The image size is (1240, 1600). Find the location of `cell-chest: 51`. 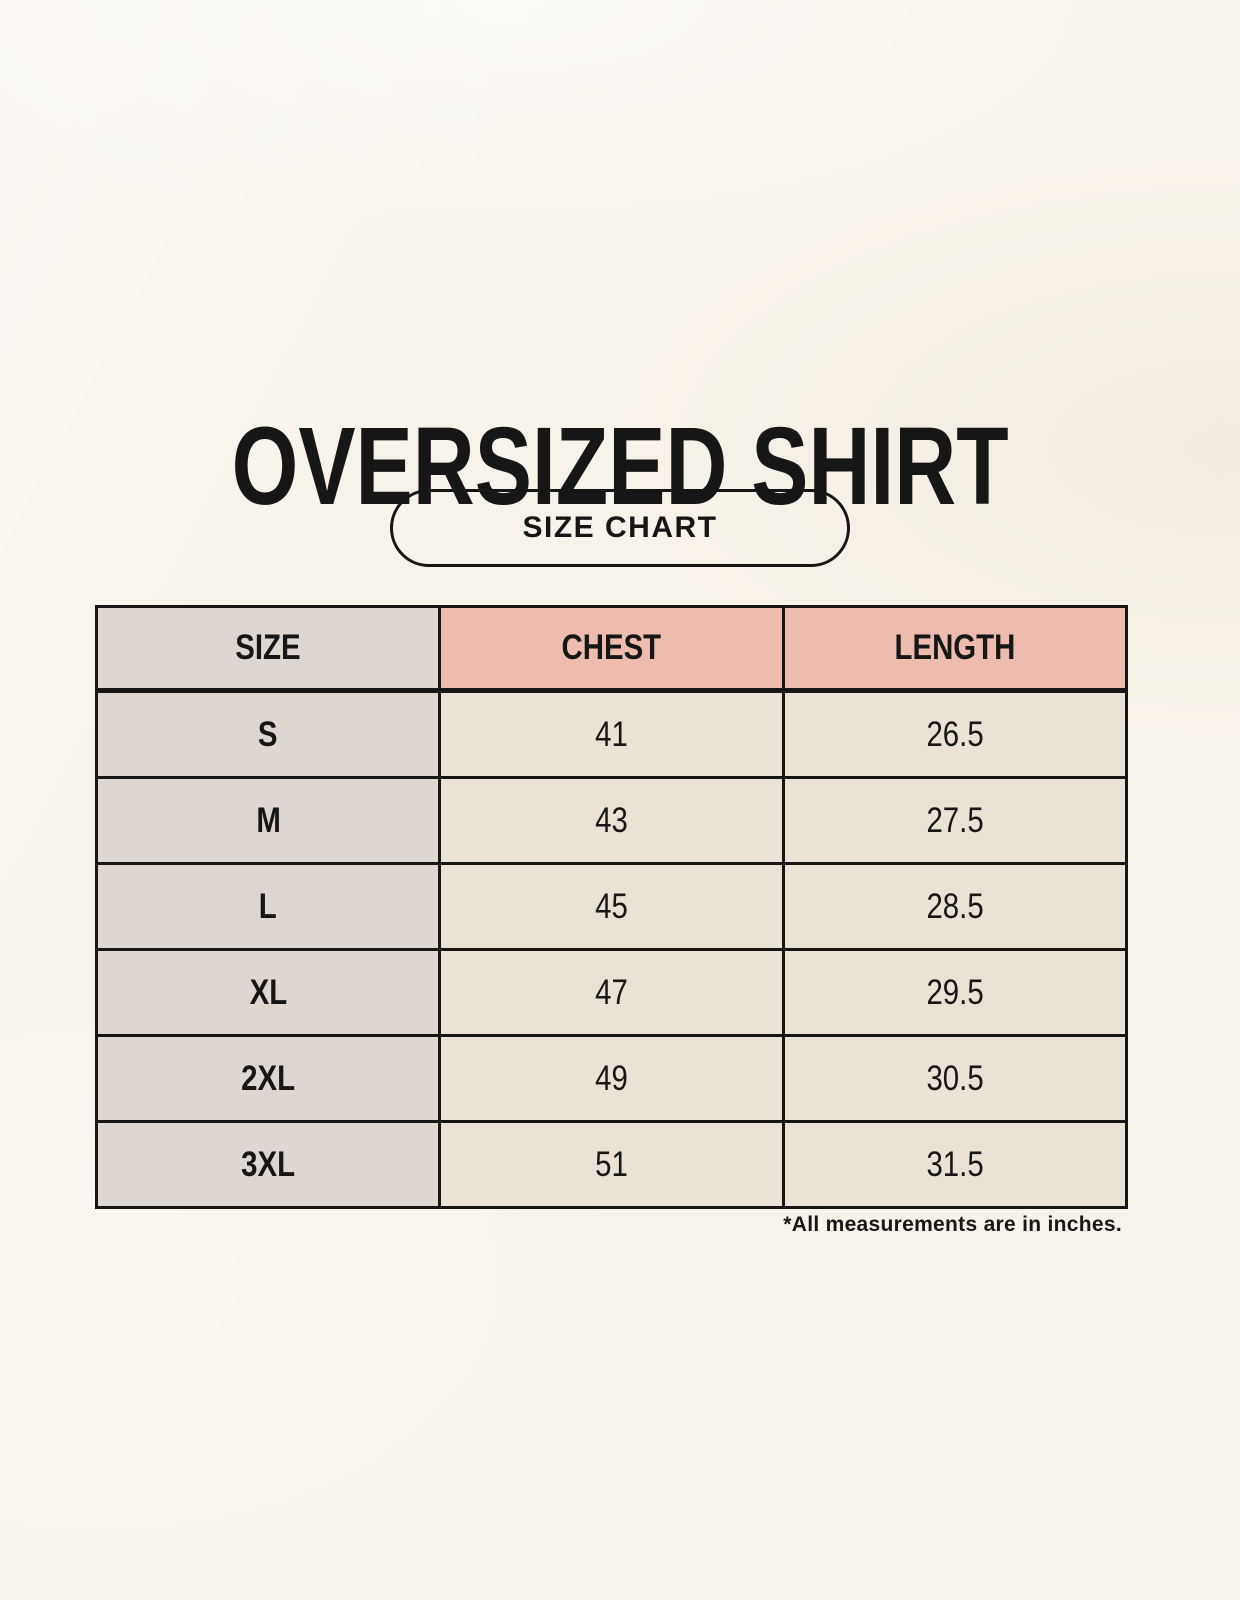

cell-chest: 51 is located at coordinates (611, 1164).